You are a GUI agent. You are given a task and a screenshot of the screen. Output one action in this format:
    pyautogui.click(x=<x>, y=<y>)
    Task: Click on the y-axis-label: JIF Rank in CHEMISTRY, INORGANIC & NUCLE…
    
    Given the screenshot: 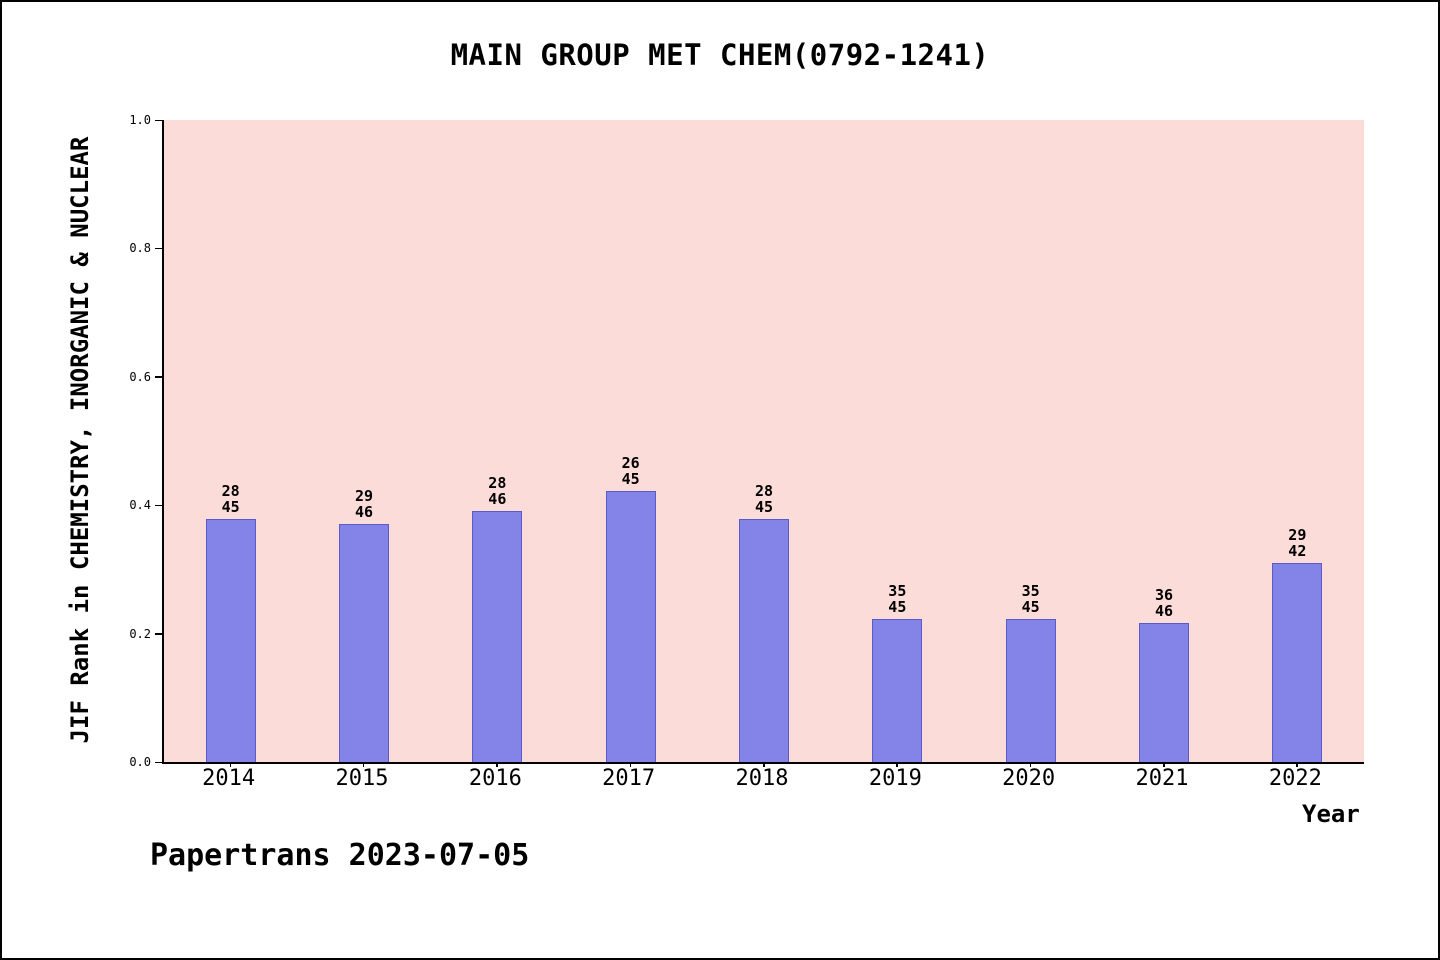 What is the action you would take?
    pyautogui.click(x=80, y=440)
    